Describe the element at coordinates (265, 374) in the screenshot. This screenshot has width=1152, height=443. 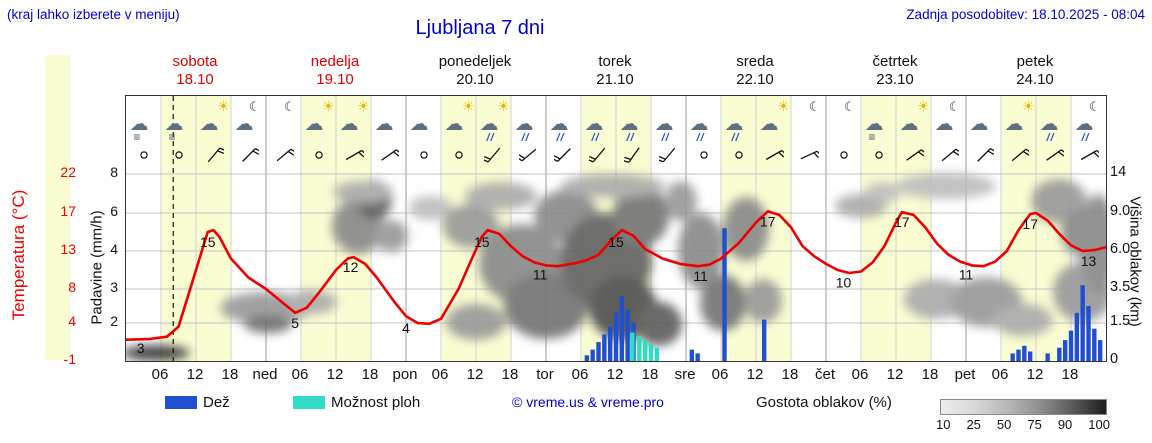
I see `x-axis-tick: ned` at that location.